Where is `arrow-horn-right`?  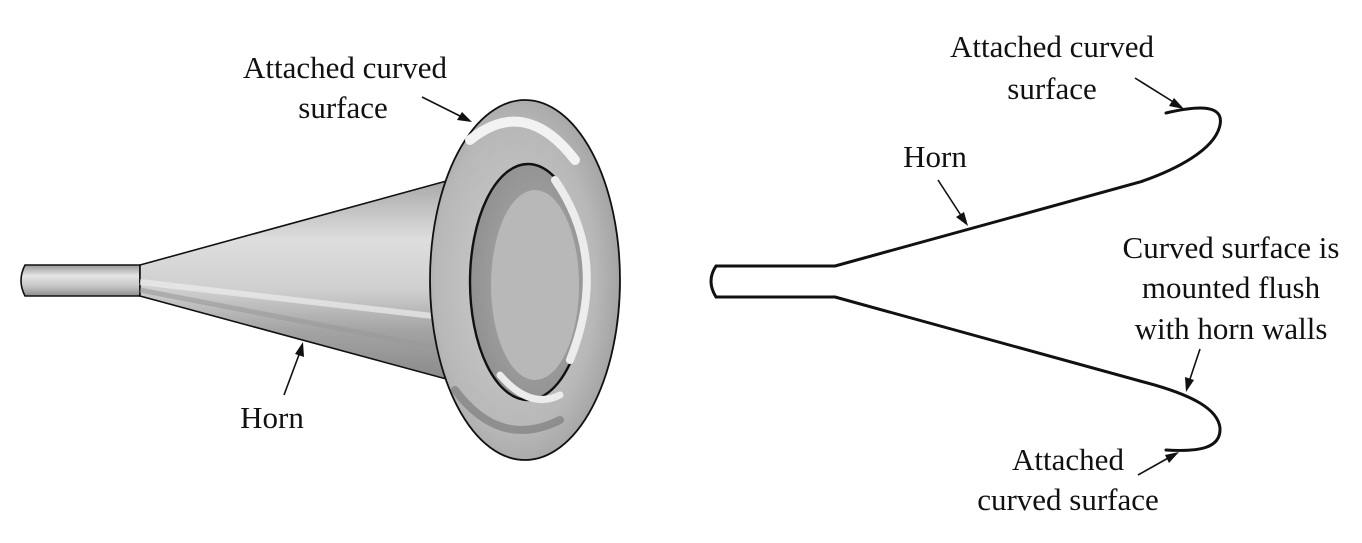 arrow-horn-right is located at coordinates (952, 202).